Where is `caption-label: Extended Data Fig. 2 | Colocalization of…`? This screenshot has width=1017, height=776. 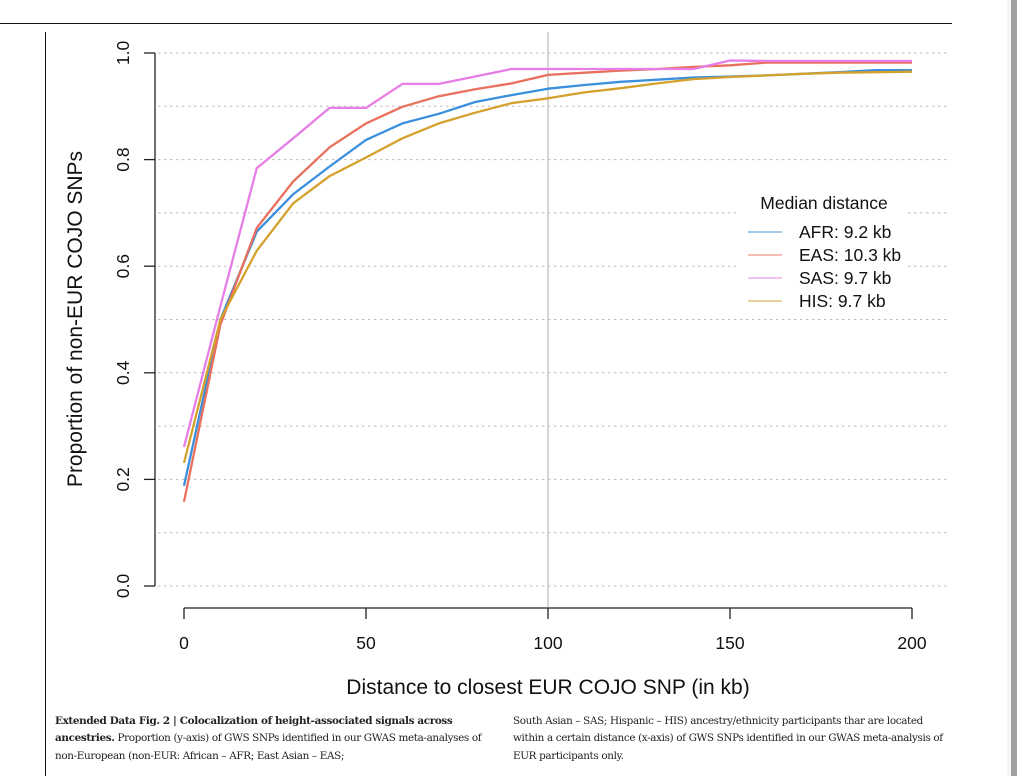
caption-label: Extended Data Fig. 2 | Colocalization of… is located at coordinates (254, 730).